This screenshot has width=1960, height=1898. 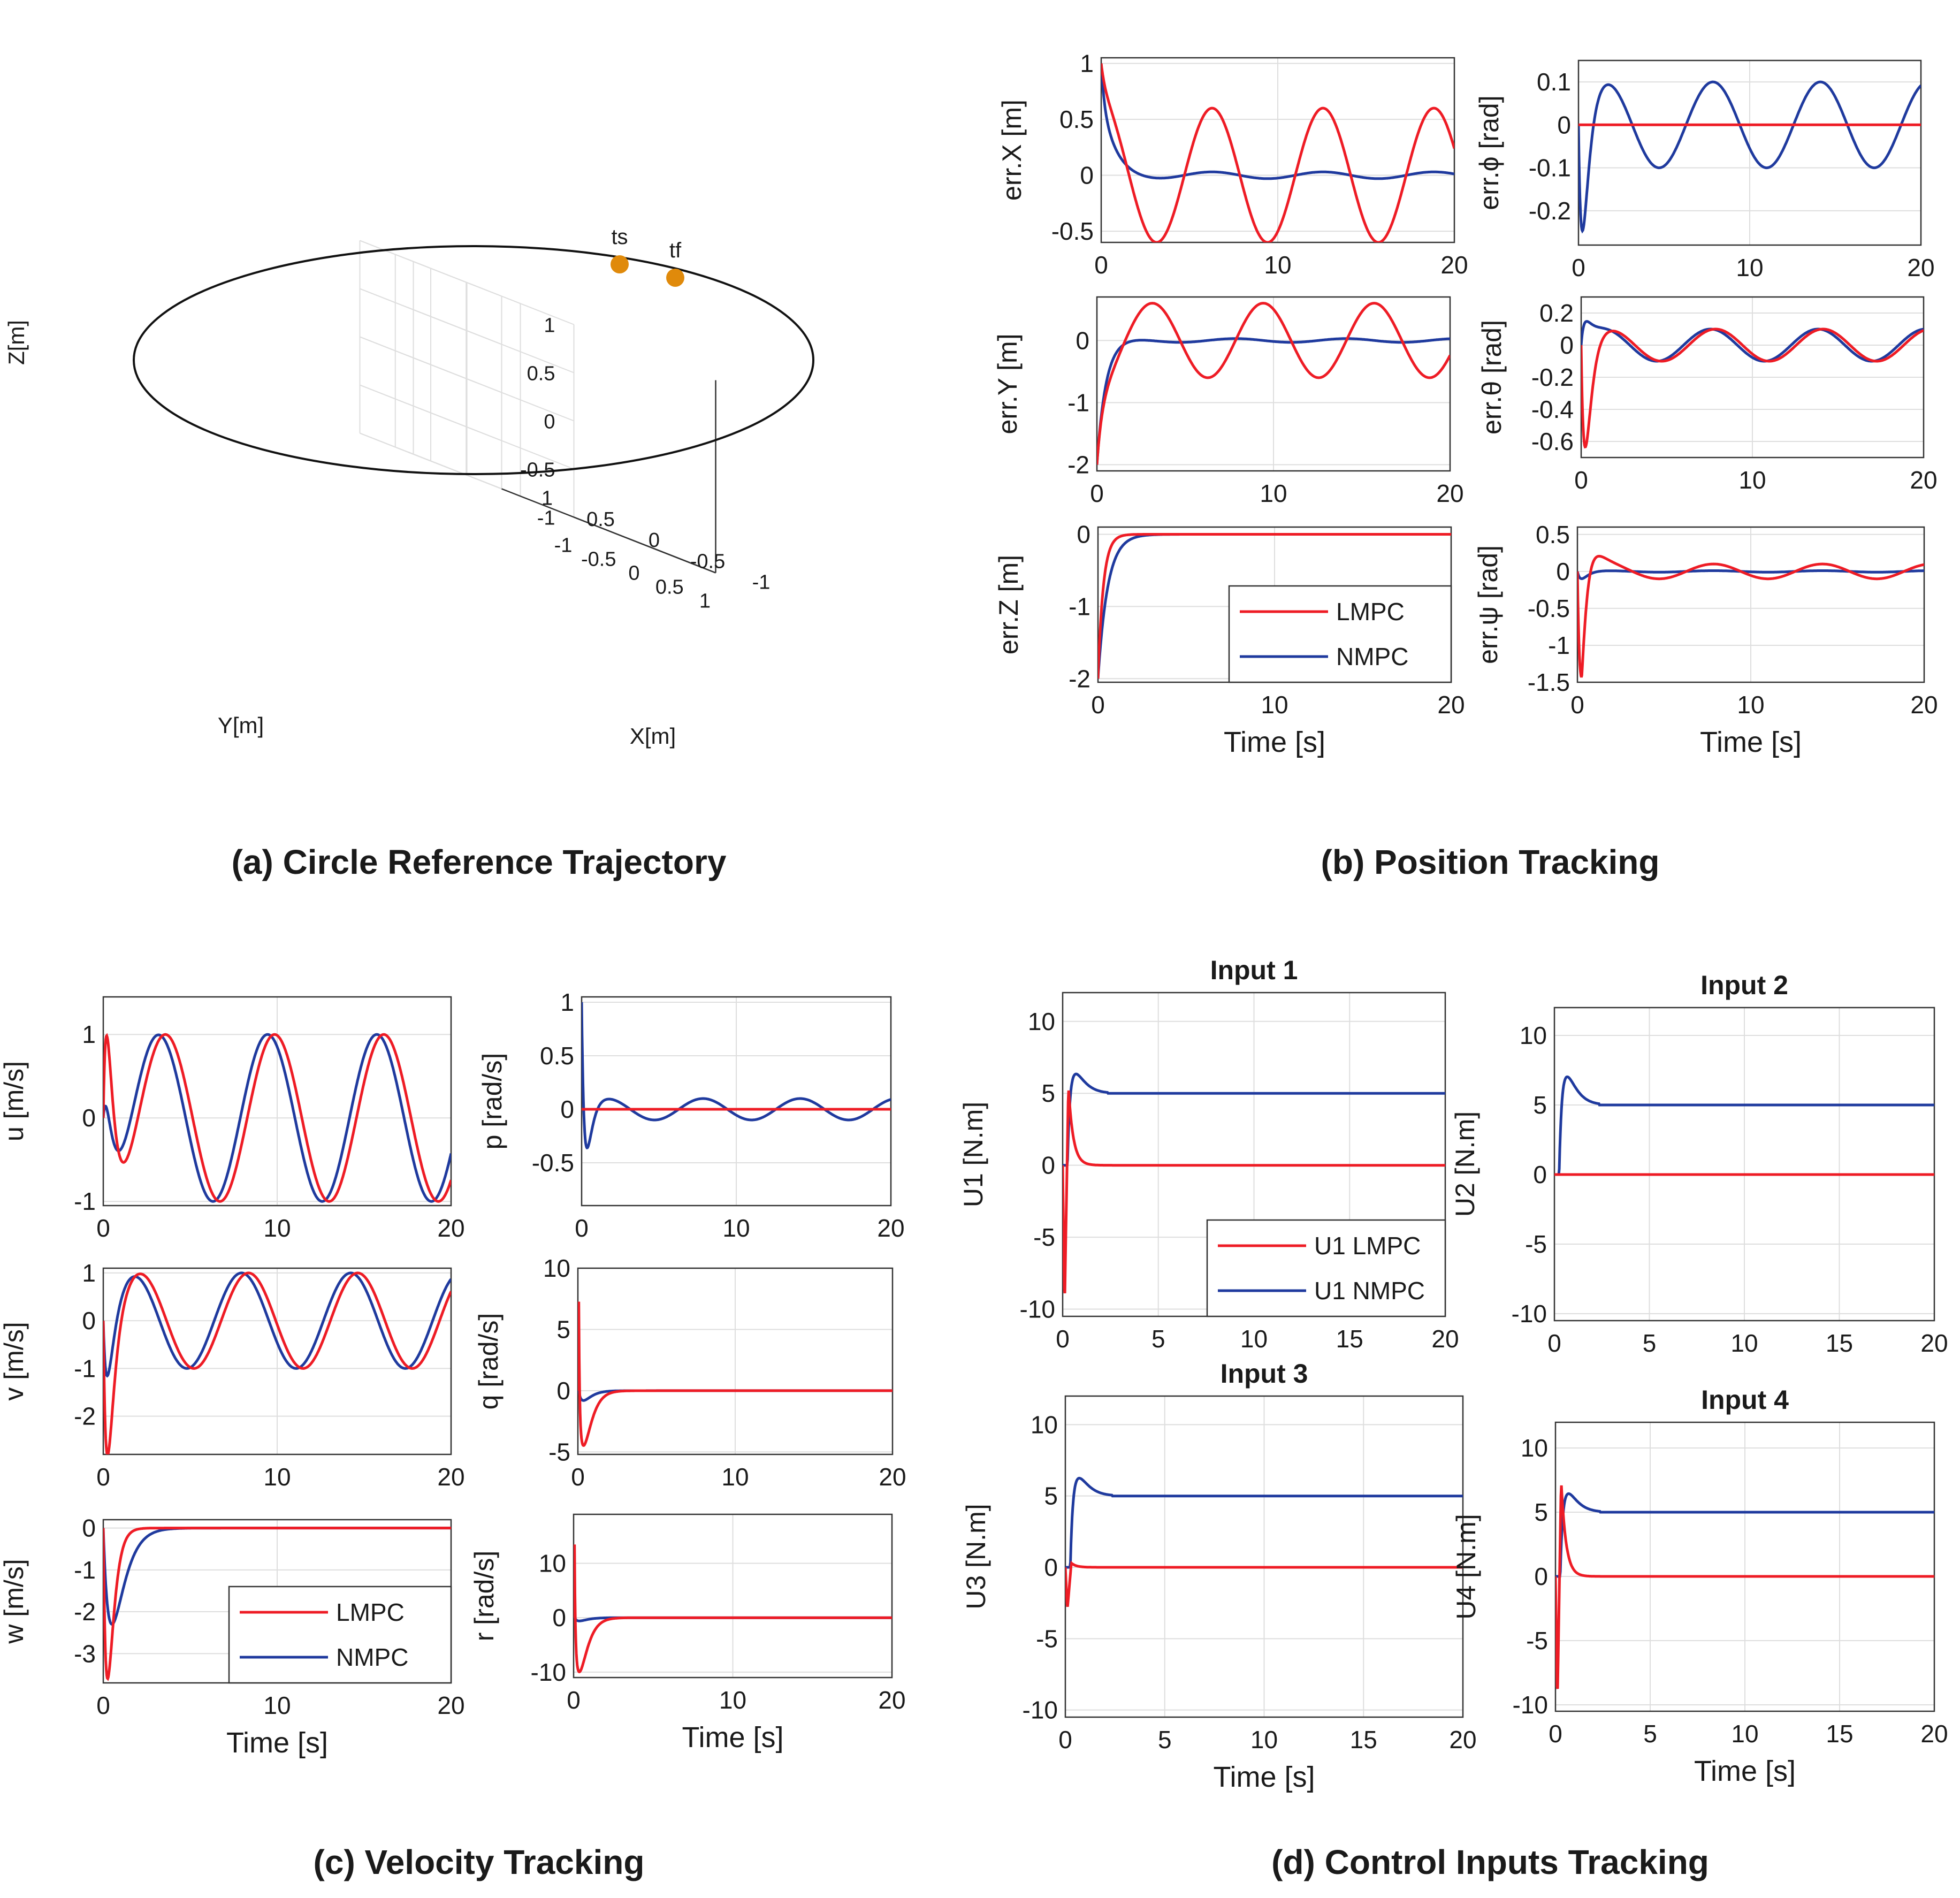 What do you see at coordinates (492, 1102) in the screenshot?
I see `y-axis-label: p [rad/s]` at bounding box center [492, 1102].